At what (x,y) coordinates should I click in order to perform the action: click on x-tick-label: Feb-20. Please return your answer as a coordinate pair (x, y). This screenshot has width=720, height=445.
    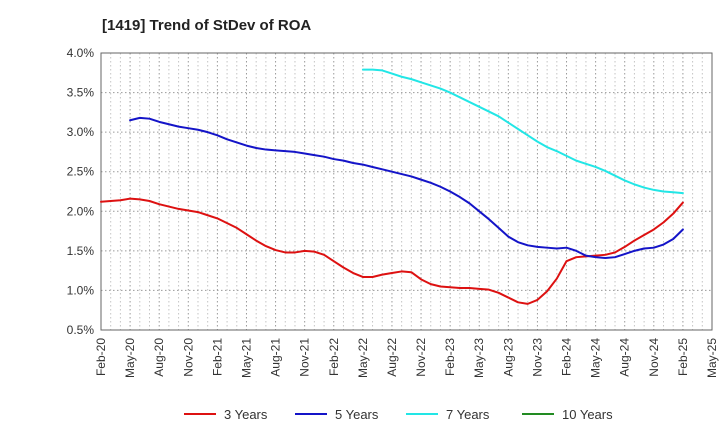
    Looking at the image, I should click on (101, 357).